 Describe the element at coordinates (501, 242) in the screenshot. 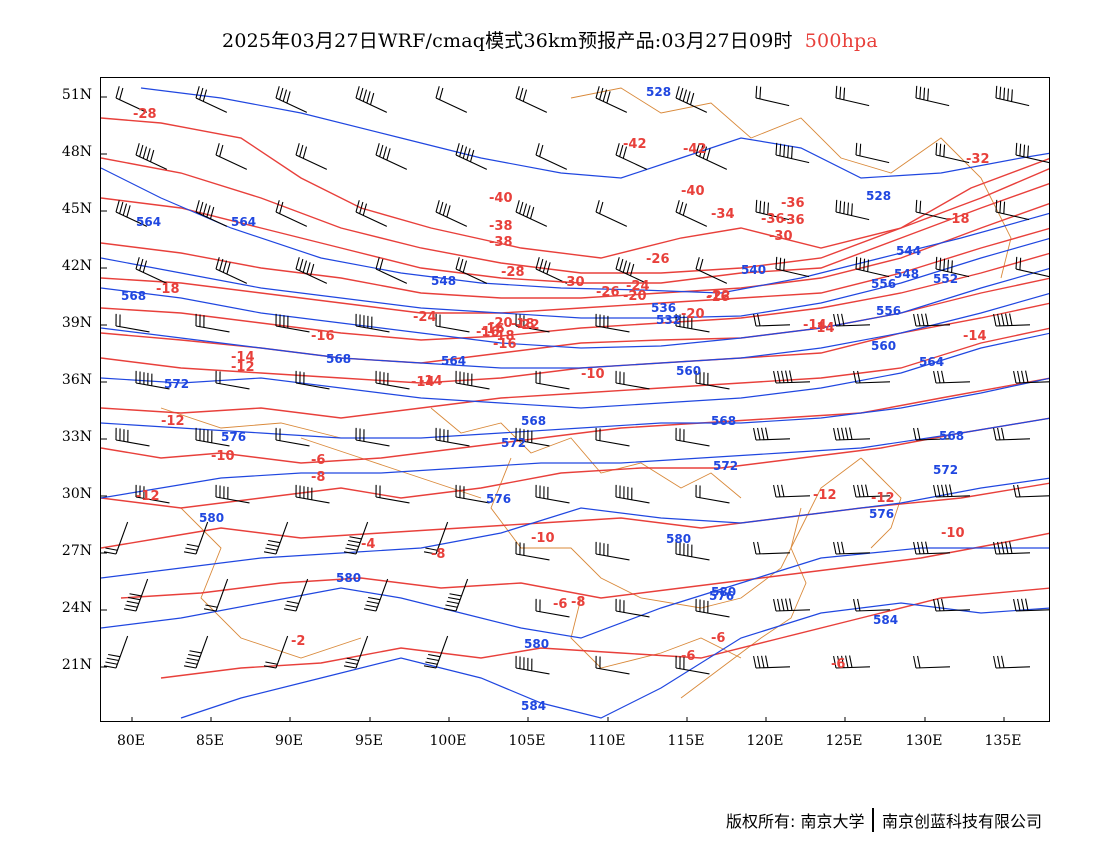

I see `temperature-label: -38` at that location.